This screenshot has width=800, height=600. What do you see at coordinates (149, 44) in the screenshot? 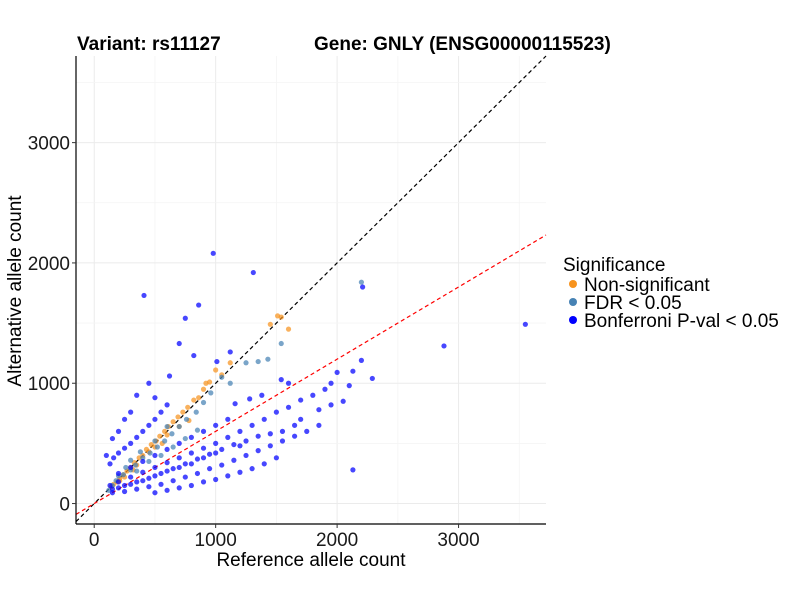
I see `chart-title-variant: Variant: rs11127` at bounding box center [149, 44].